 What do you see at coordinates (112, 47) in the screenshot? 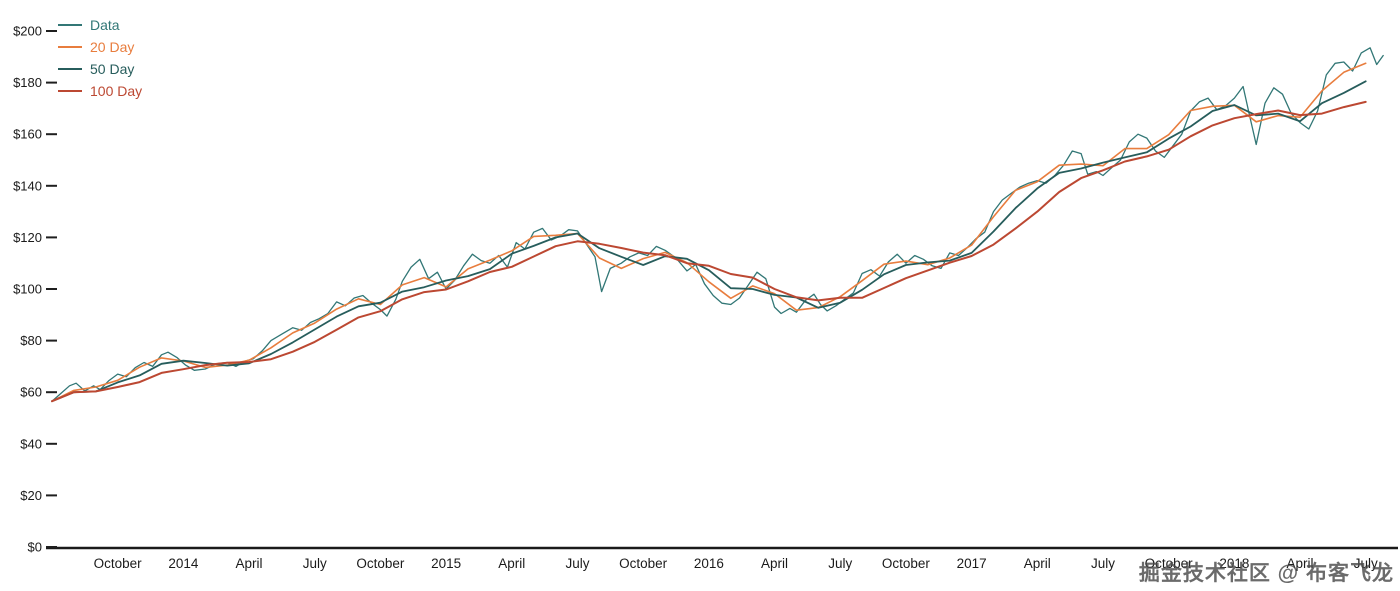
I see `legend-label: 20 Day` at bounding box center [112, 47].